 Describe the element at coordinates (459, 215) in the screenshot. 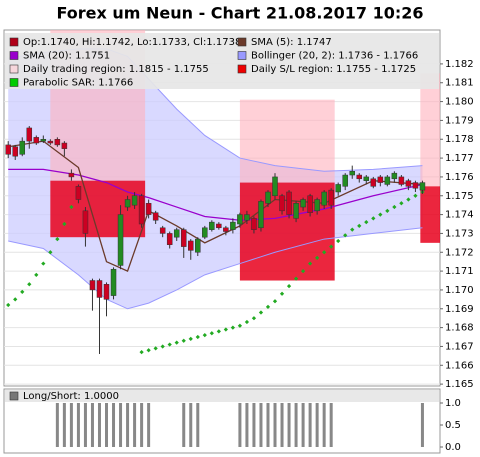

I see `y-tick-label: 1.174` at that location.